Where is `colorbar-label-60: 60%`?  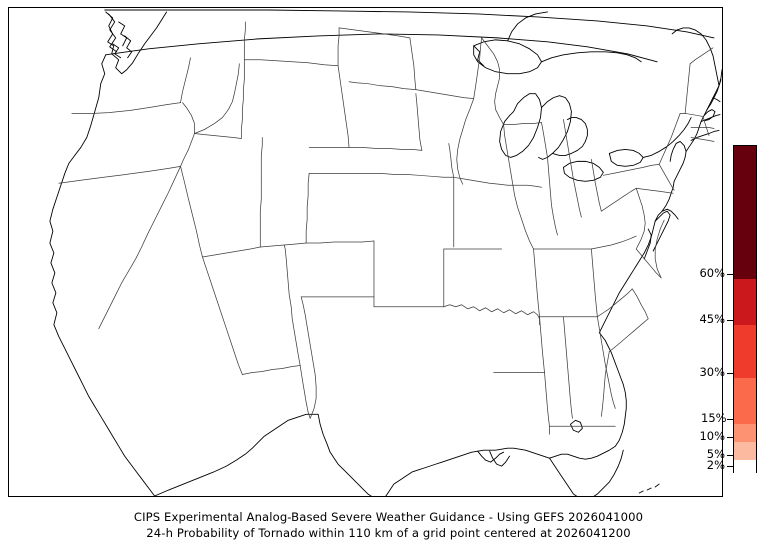 colorbar-label-60: 60% is located at coordinates (712, 273).